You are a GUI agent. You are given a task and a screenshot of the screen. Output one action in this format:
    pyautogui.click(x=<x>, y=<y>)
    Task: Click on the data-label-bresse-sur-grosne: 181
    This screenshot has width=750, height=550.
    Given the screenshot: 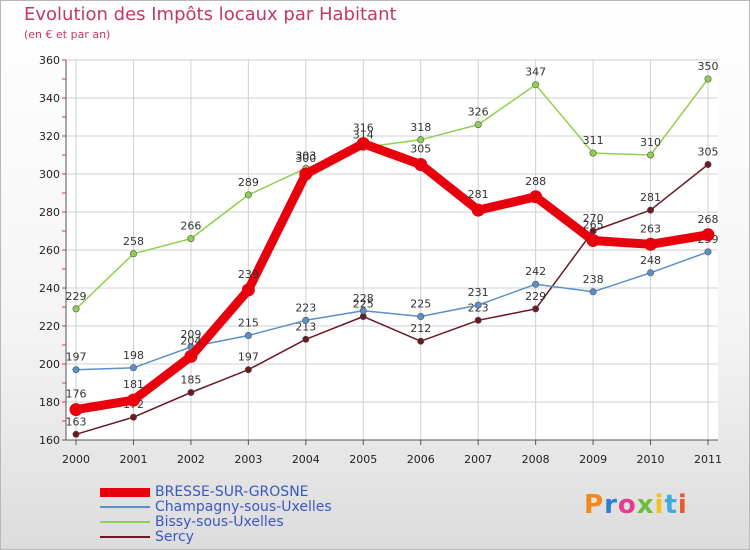 What is the action you would take?
    pyautogui.click(x=133, y=384)
    